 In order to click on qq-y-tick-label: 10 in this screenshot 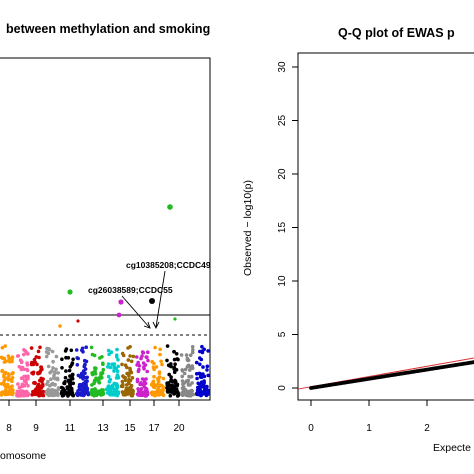, I will do `click(282, 281)`.